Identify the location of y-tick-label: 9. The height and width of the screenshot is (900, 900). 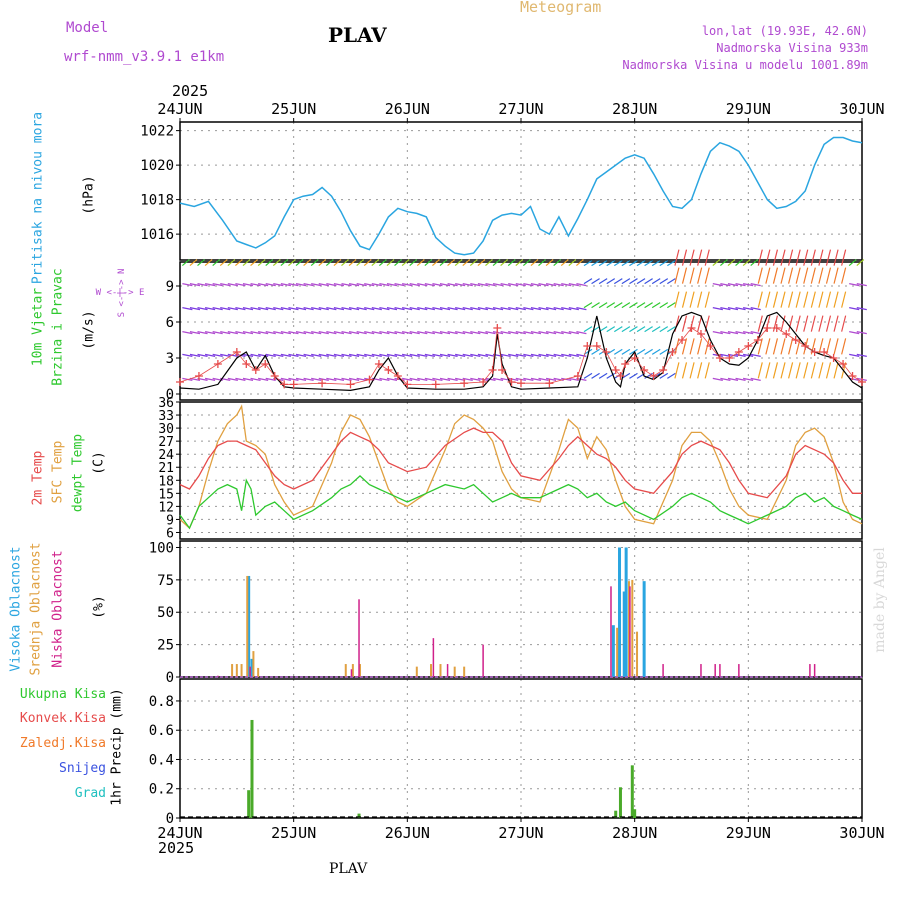
(170, 520).